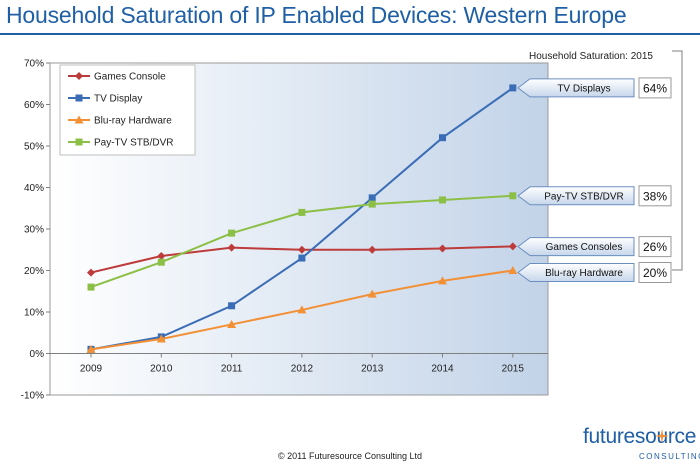 The image size is (700, 471). What do you see at coordinates (34, 64) in the screenshot?
I see `y-tick-label: 70%` at bounding box center [34, 64].